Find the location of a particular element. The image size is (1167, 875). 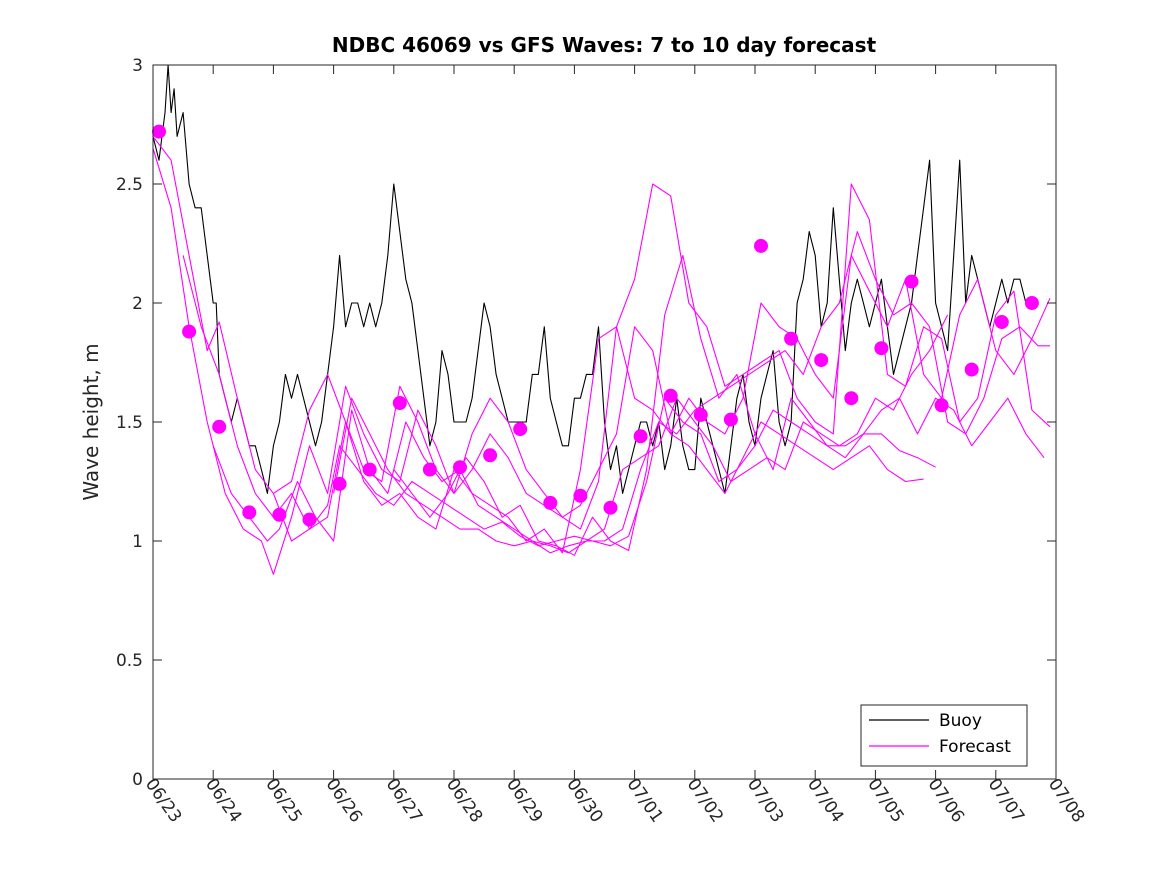

legend-box is located at coordinates (944, 735).